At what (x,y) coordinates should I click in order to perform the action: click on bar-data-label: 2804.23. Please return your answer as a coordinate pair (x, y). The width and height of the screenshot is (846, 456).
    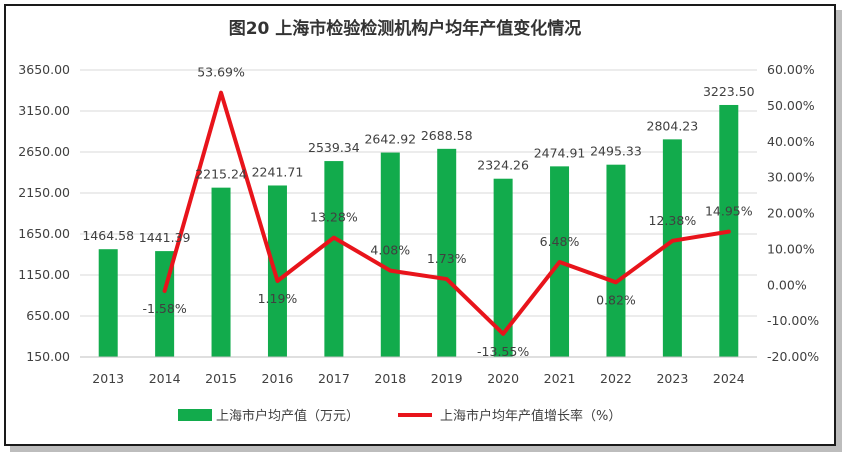
    Looking at the image, I should click on (673, 125).